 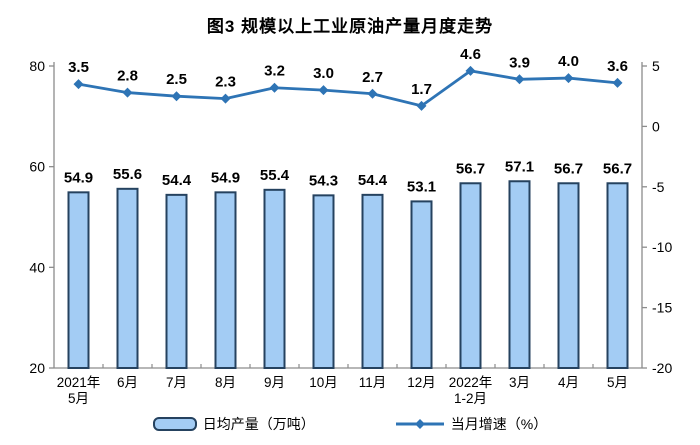 I want to click on right-axis-tick-label: -5, so click(x=658, y=187).